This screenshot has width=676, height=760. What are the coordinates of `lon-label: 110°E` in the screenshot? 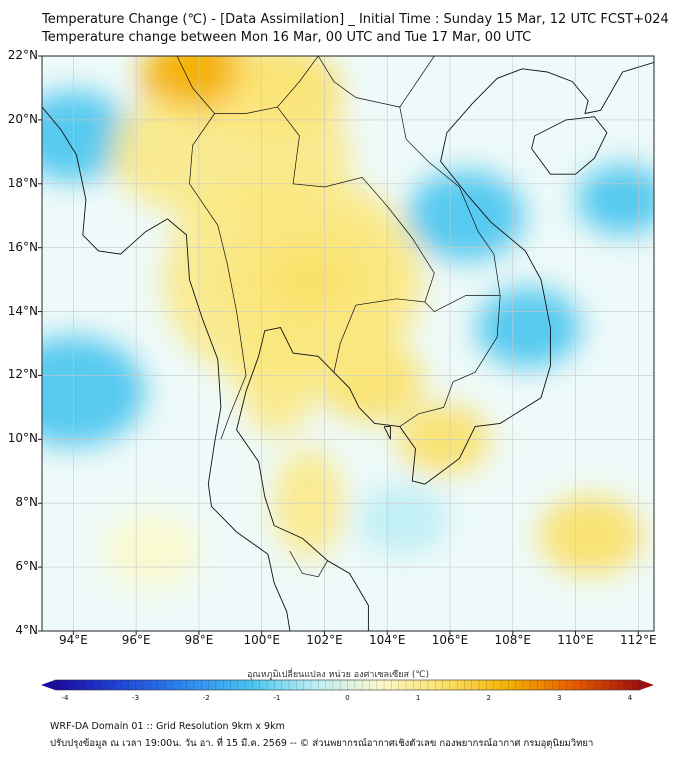 It's located at (575, 640).